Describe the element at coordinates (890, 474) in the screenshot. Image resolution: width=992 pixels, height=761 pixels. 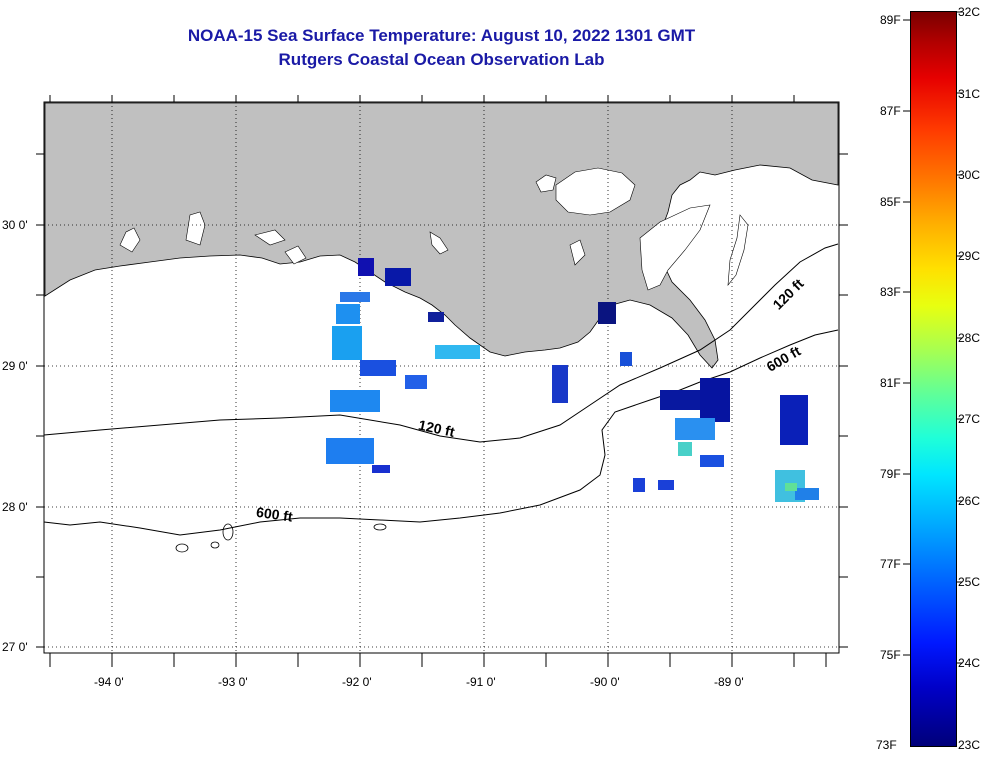
I see `colorbar-f-79: 79F` at that location.